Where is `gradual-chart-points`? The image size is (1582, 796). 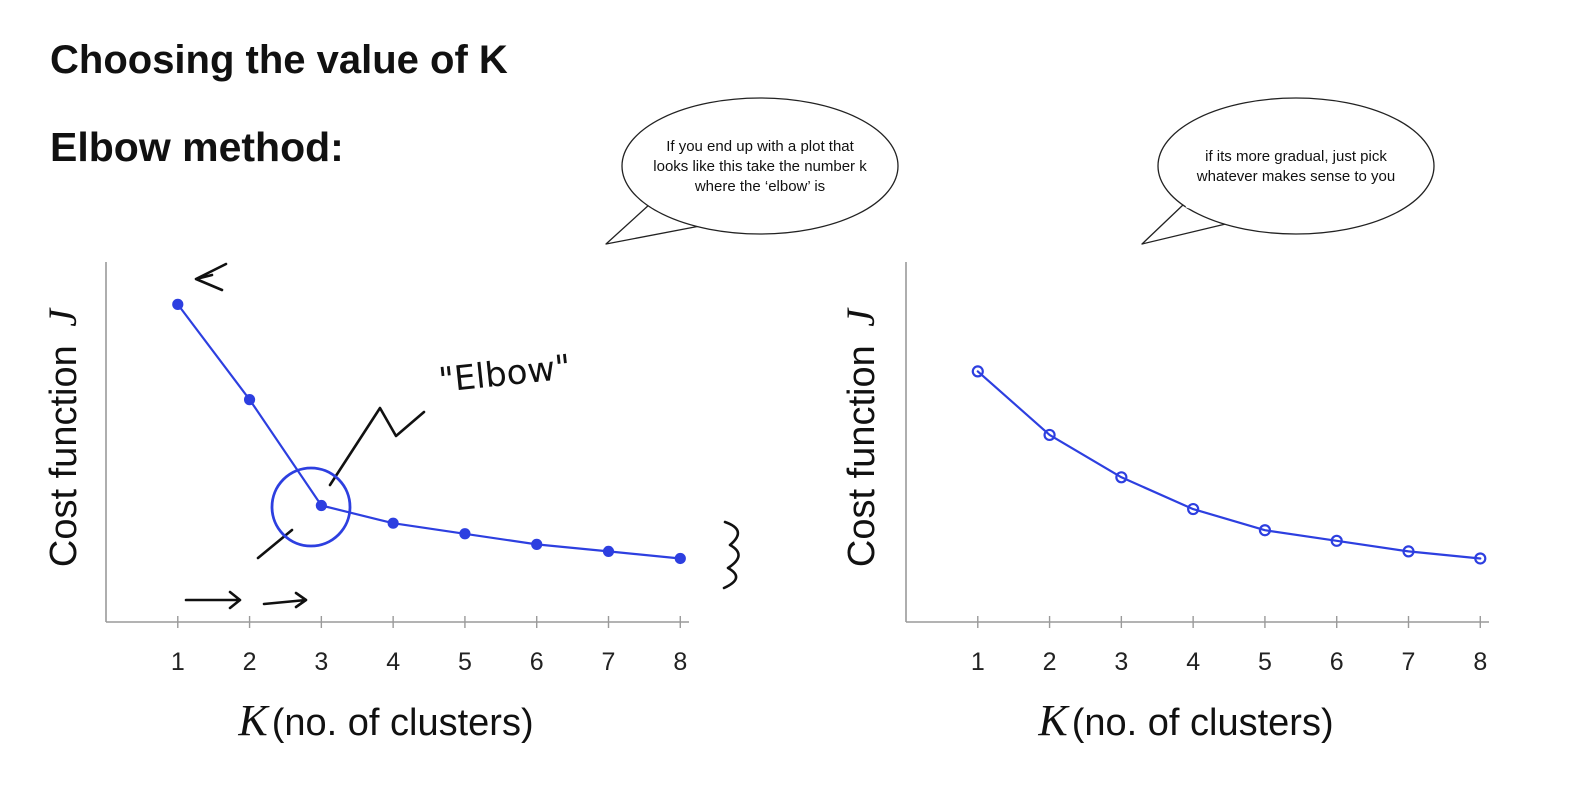 gradual-chart-points is located at coordinates (1229, 465).